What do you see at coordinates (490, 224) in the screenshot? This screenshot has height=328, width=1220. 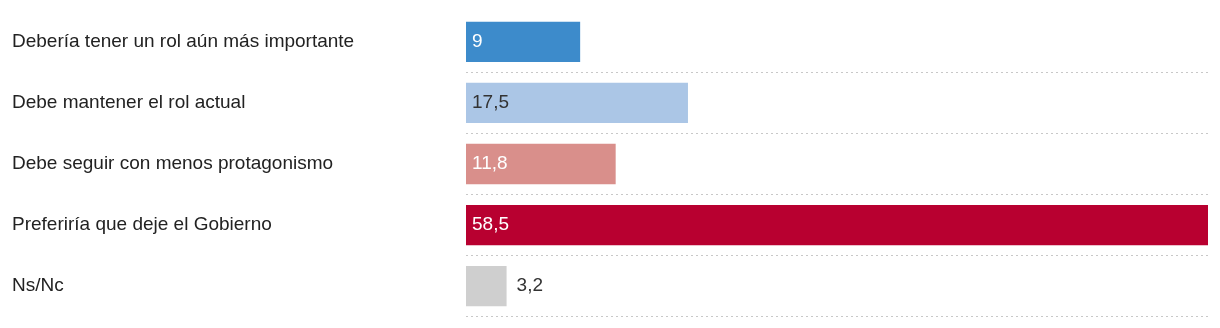 I see `data-label: 58,5` at bounding box center [490, 224].